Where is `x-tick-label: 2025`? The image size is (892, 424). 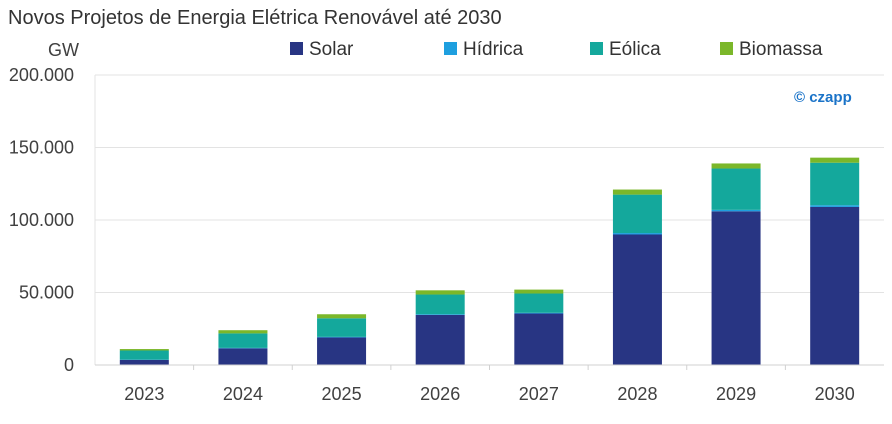 x-tick-label: 2025 is located at coordinates (342, 394).